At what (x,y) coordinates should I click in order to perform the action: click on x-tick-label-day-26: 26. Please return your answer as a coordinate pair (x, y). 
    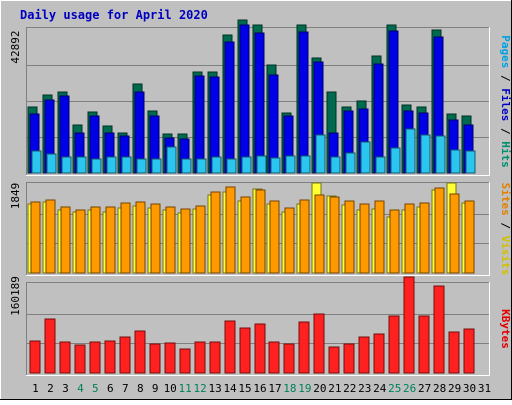
    Looking at the image, I should click on (409, 388).